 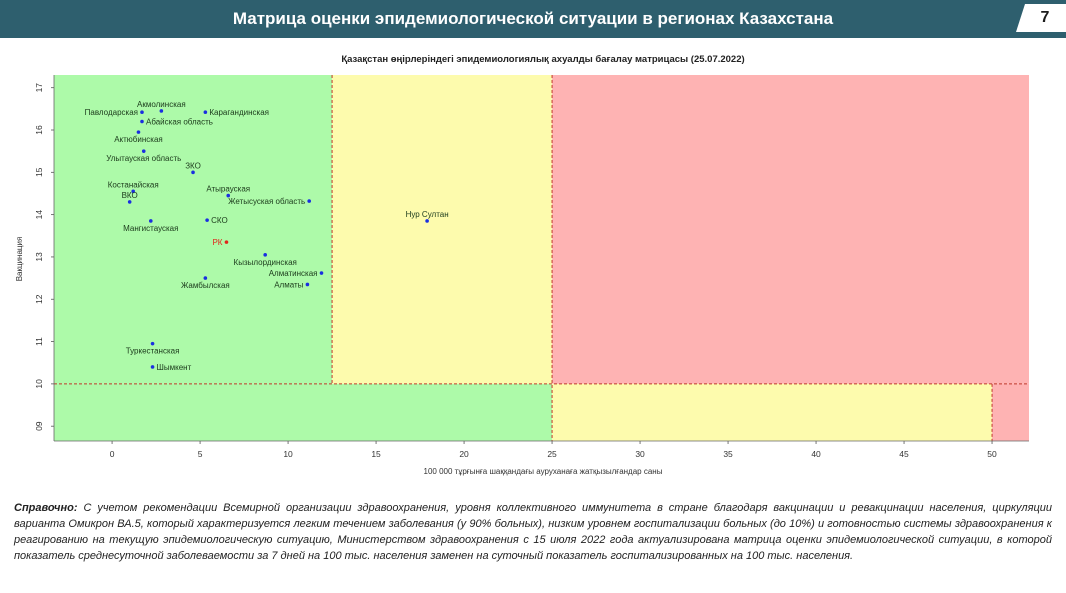 I want to click on x-tick-label: 30, so click(x=640, y=454).